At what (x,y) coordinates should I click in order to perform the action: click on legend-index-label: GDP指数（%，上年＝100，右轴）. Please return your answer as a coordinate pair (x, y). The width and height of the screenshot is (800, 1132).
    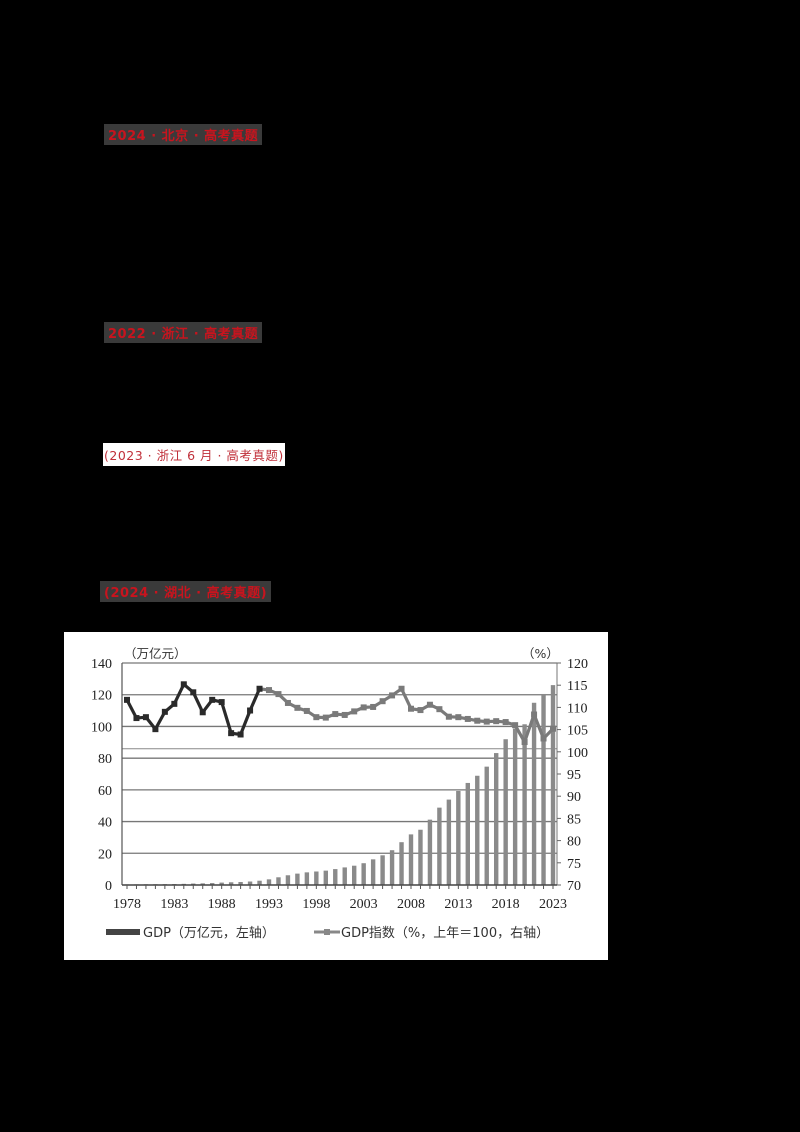
    Looking at the image, I should click on (445, 933).